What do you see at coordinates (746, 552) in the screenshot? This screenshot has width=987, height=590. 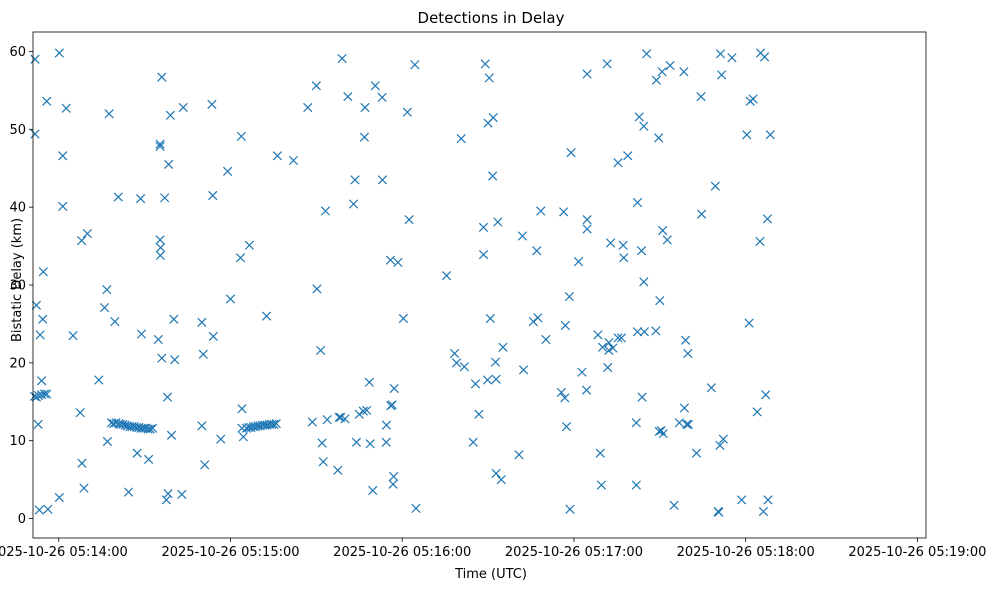 I see `x-tick-label: 2025-10-26 05:18:00` at bounding box center [746, 552].